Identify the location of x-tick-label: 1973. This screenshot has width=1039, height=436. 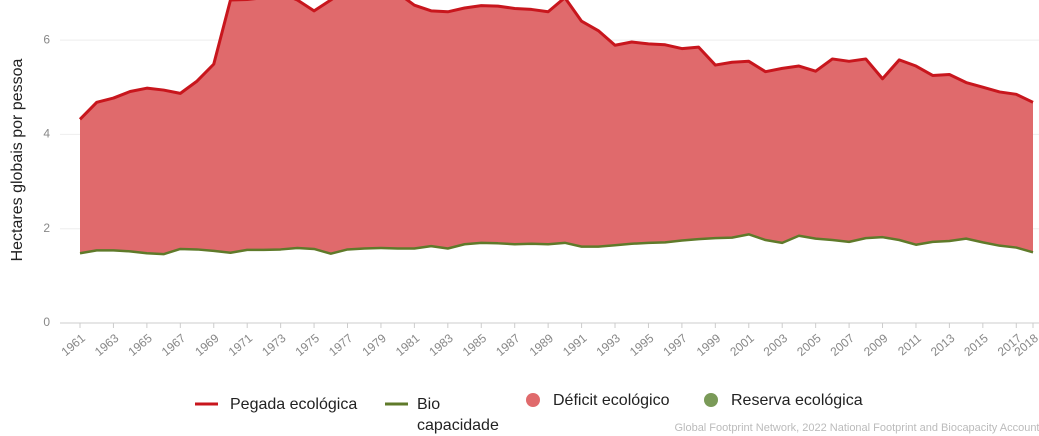
(274, 345).